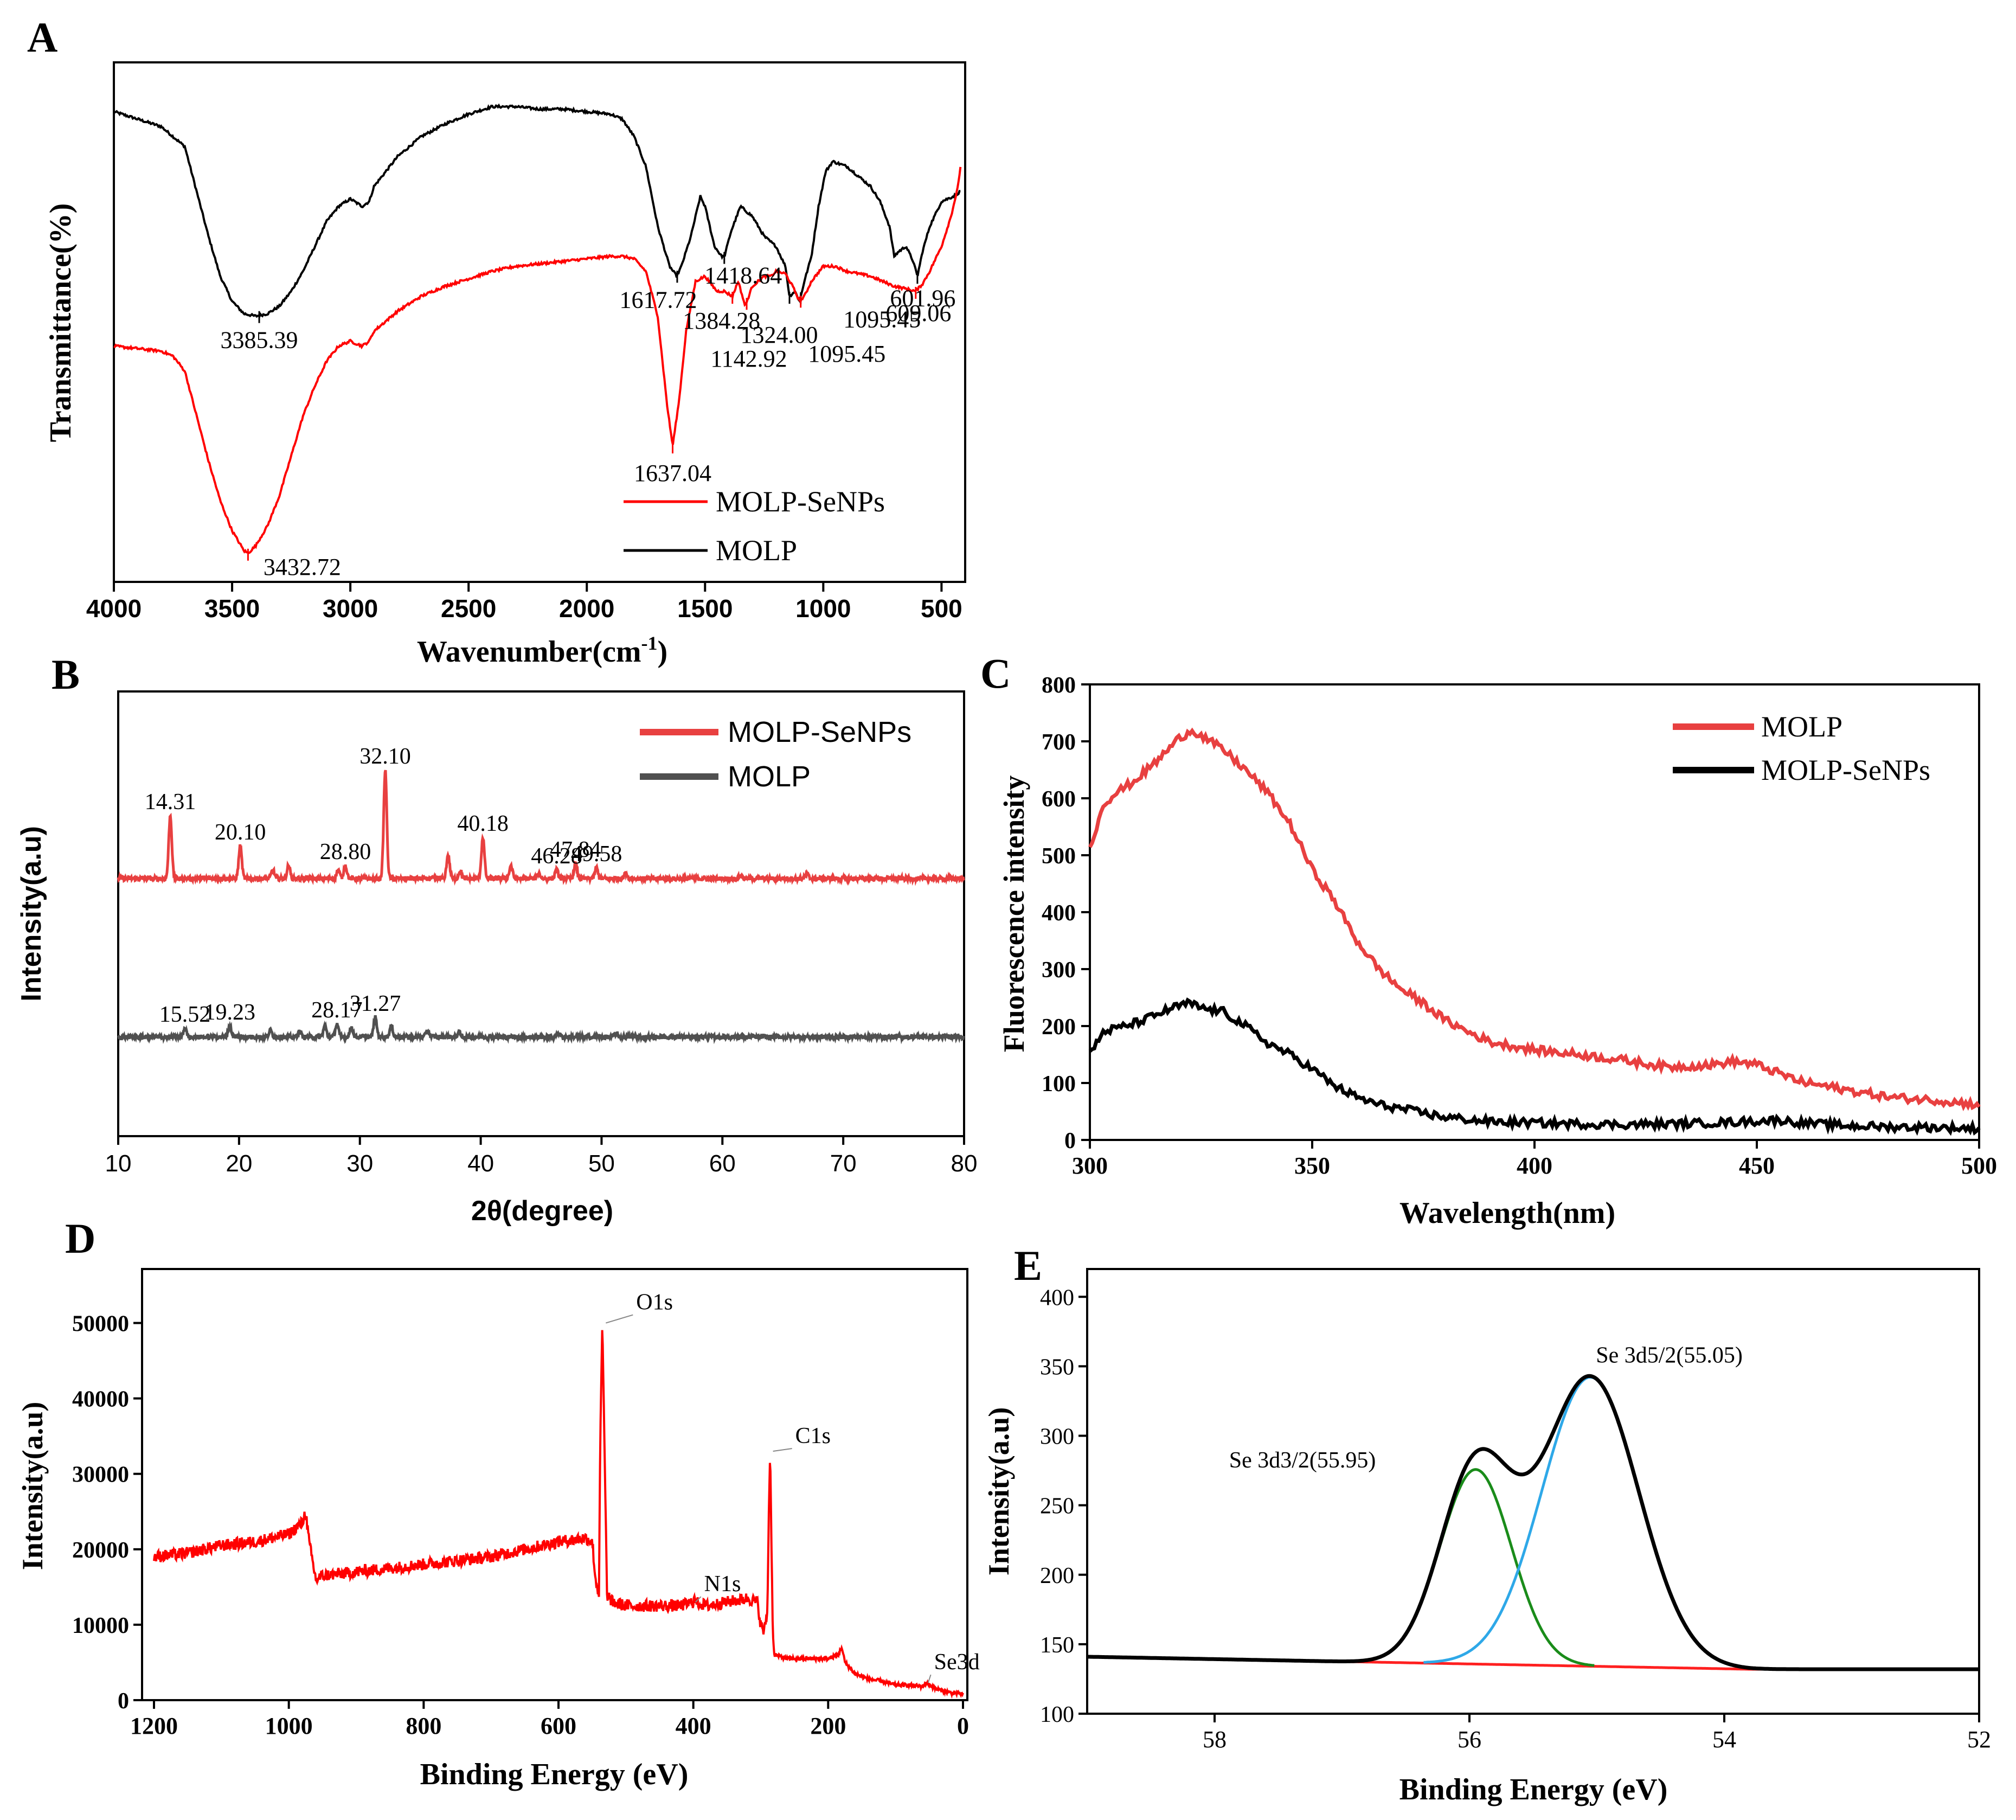 The height and width of the screenshot is (1820, 2016). Describe the element at coordinates (524, 602) in the screenshot. I see `x-ticks-a: 4000 3500 3000 2500 2000 1500 1000 500` at that location.